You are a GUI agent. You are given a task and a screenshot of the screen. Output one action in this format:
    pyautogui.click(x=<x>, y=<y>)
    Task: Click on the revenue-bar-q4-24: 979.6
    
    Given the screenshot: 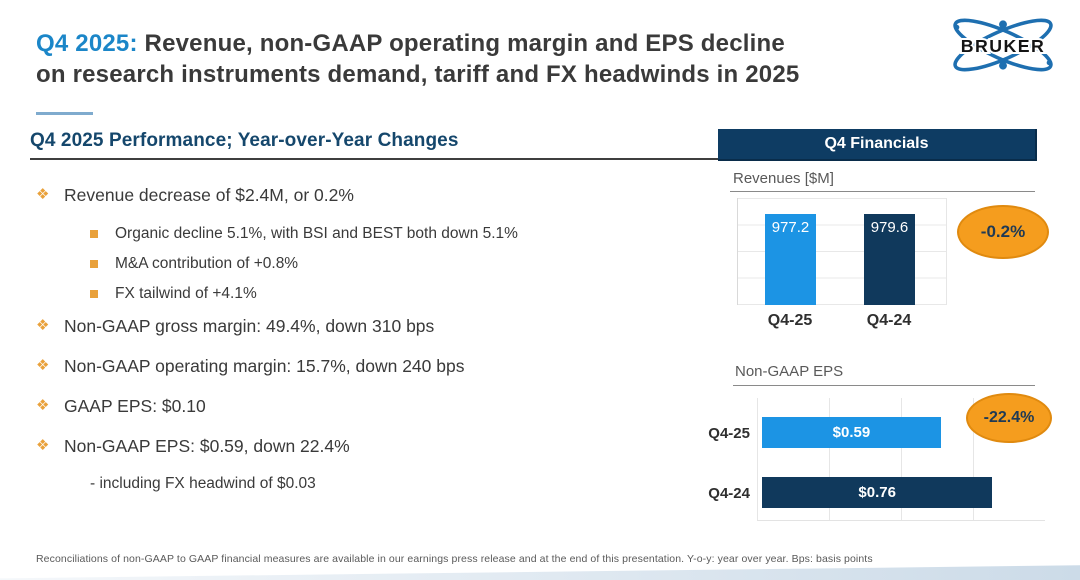 What is the action you would take?
    pyautogui.click(x=889, y=259)
    